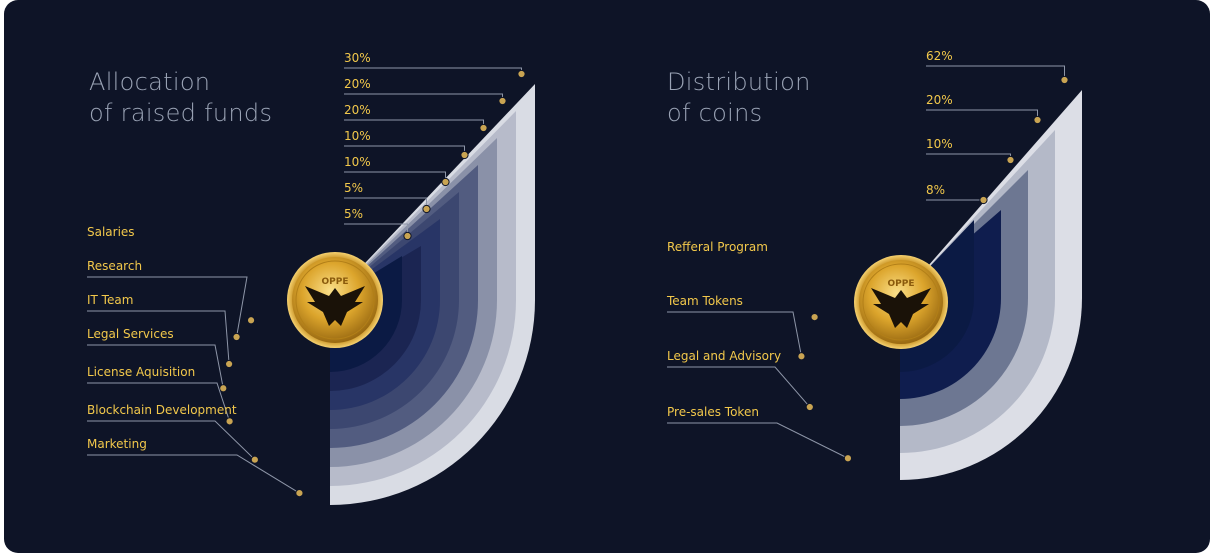 The width and height of the screenshot is (1216, 558). I want to click on allocation-category-label-marketing: Marketing, so click(117, 444).